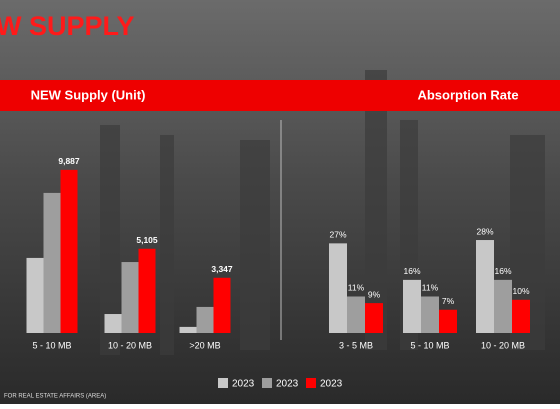  What do you see at coordinates (147, 240) in the screenshot?
I see `data-label: 5,105` at bounding box center [147, 240].